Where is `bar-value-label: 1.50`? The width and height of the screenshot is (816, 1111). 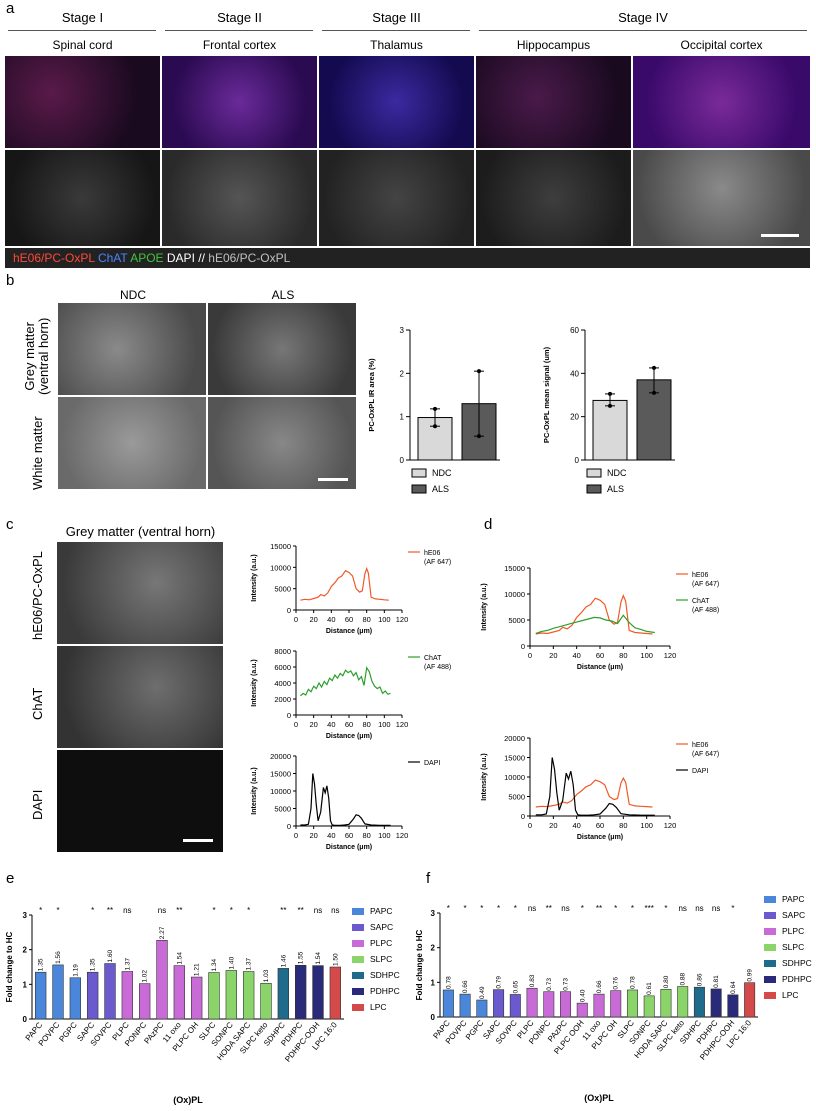
bar-value-label: 1.50 is located at coordinates (335, 959).